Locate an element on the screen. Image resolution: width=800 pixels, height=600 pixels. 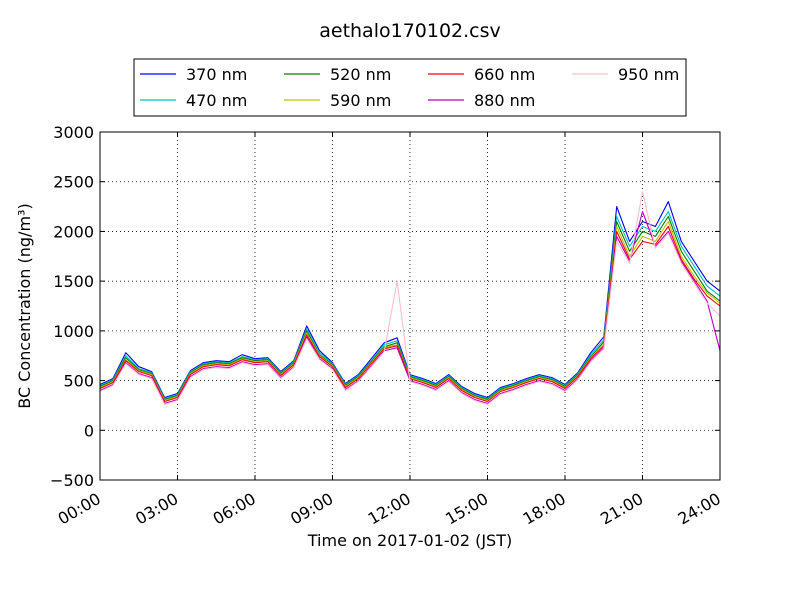
legend-label: 520 nm is located at coordinates (360, 74).